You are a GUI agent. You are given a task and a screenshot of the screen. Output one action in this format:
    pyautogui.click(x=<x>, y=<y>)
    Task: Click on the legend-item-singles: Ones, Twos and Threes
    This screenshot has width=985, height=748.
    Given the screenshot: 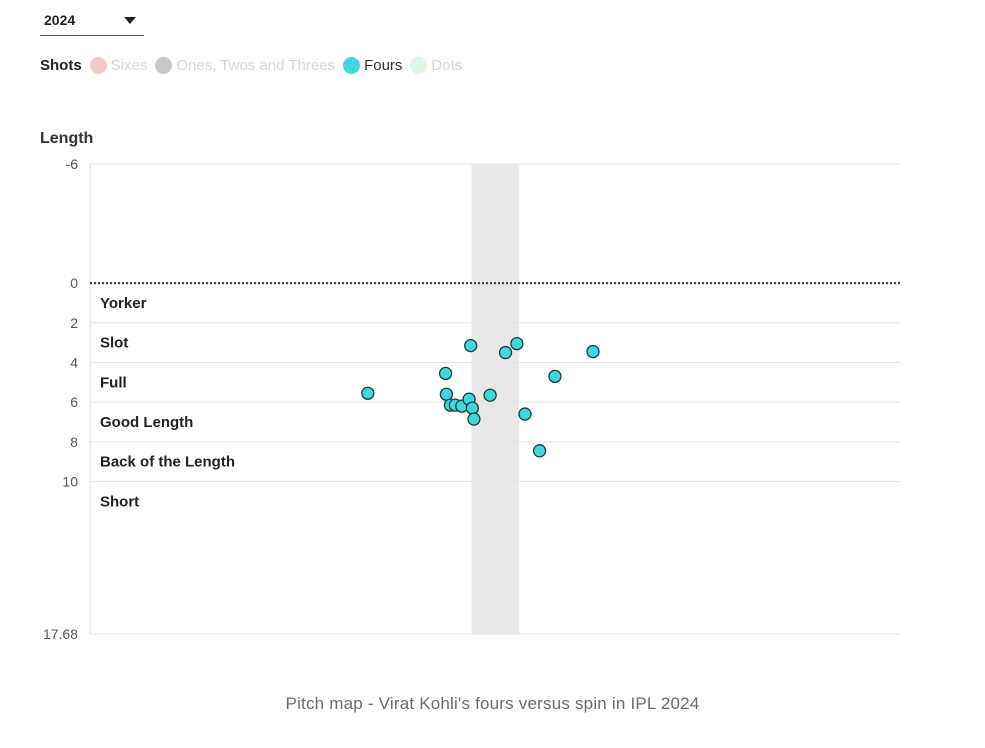 What is the action you would take?
    pyautogui.click(x=245, y=65)
    